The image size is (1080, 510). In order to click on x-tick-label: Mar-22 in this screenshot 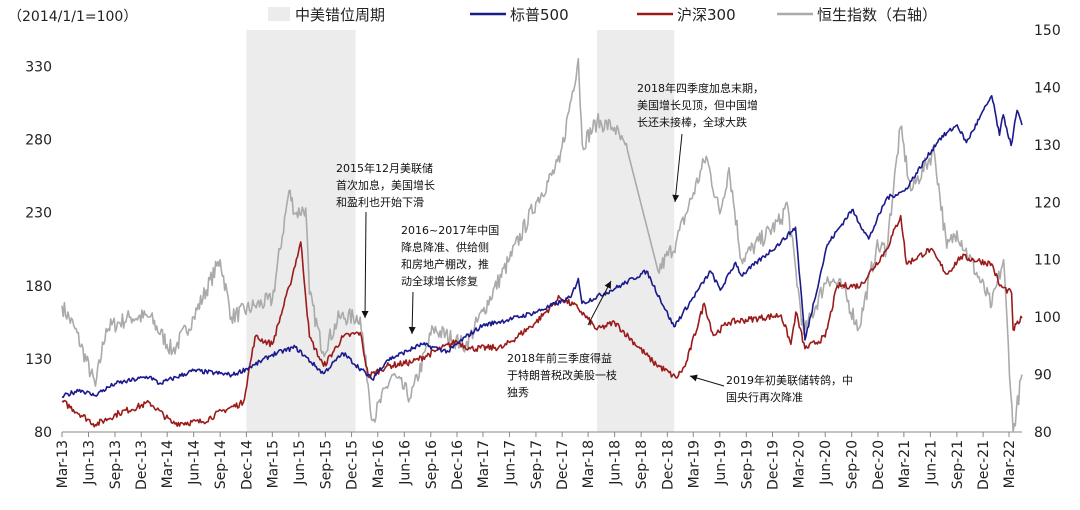, I will do `click(1010, 464)`.